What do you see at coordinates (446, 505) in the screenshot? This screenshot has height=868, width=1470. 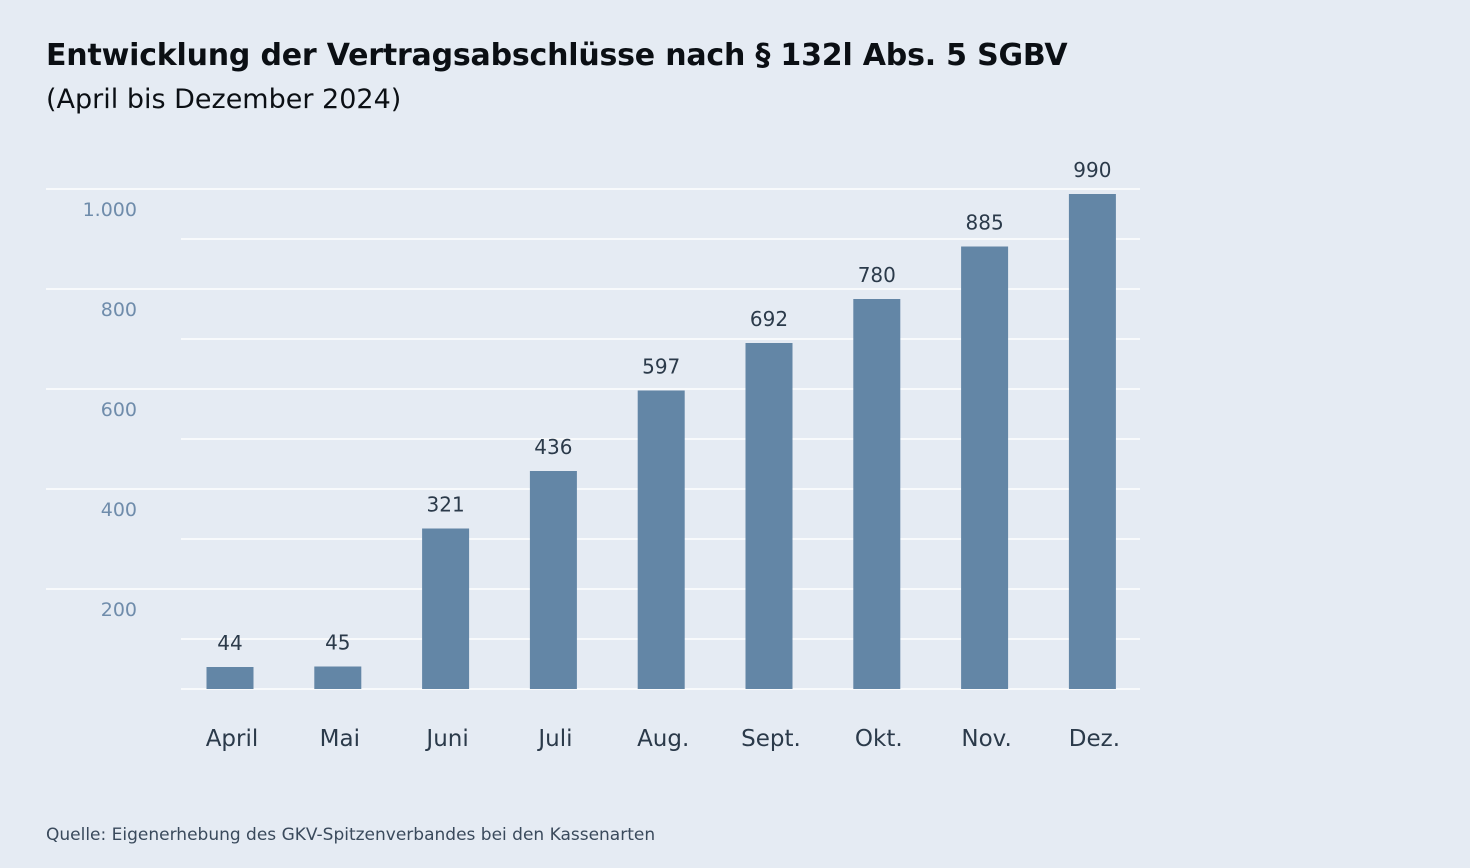 I see `data-label: 321` at bounding box center [446, 505].